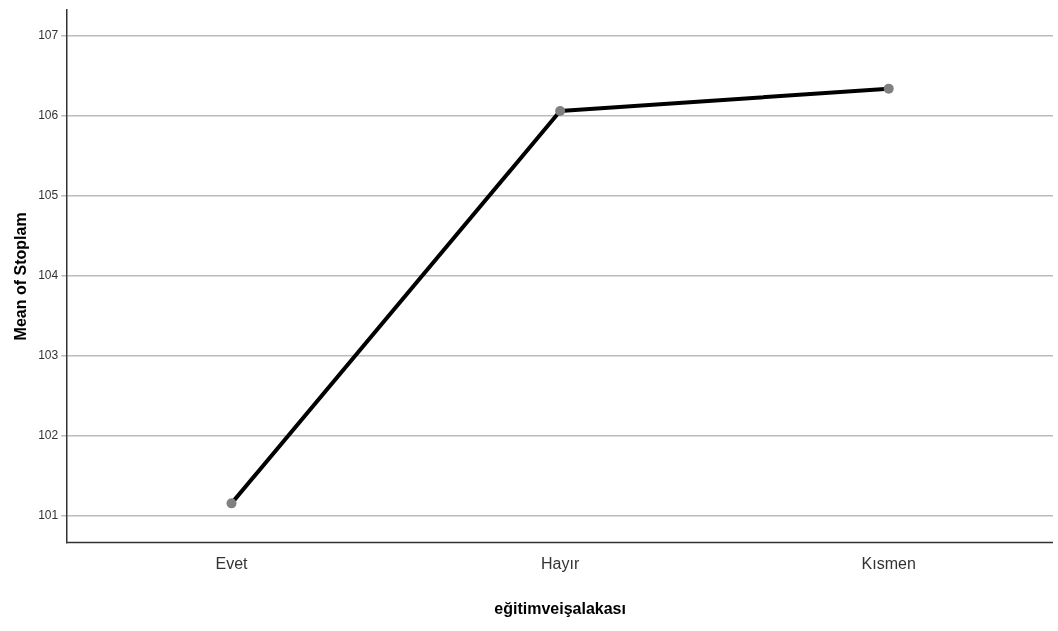 Image resolution: width=1058 pixels, height=631 pixels. Describe the element at coordinates (48, 435) in the screenshot. I see `y-tick-label: 102` at that location.